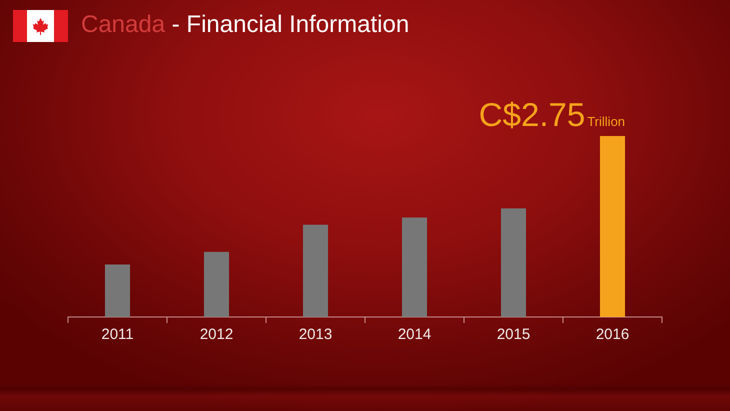 This screenshot has width=730, height=411. What do you see at coordinates (513, 335) in the screenshot?
I see `x-tick-label: 2015` at bounding box center [513, 335].